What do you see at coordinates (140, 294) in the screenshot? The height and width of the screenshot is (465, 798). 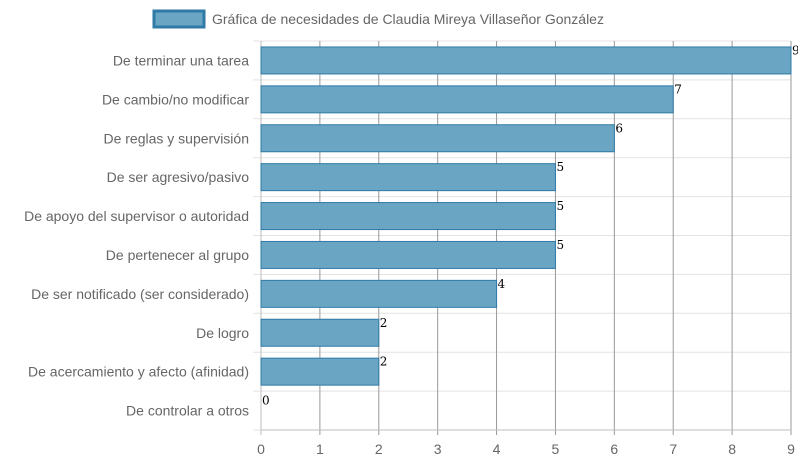 I see `category-label: De ser notificado (ser considerado)` at bounding box center [140, 294].